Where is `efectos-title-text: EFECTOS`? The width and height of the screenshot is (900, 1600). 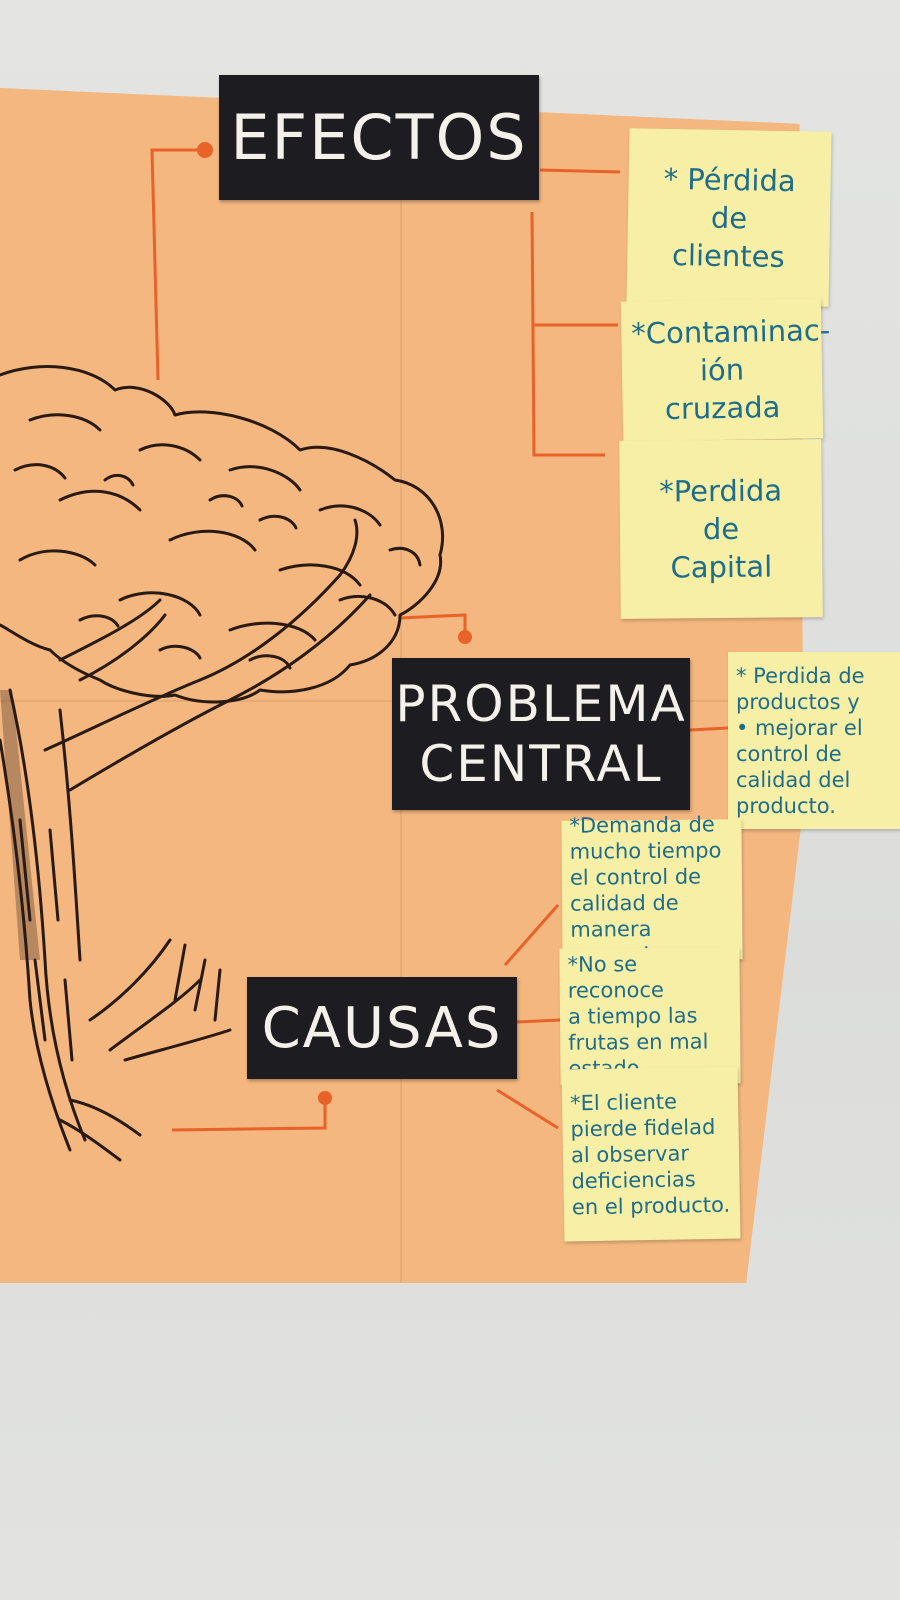
efectos-title-text: EFECTOS is located at coordinates (379, 137).